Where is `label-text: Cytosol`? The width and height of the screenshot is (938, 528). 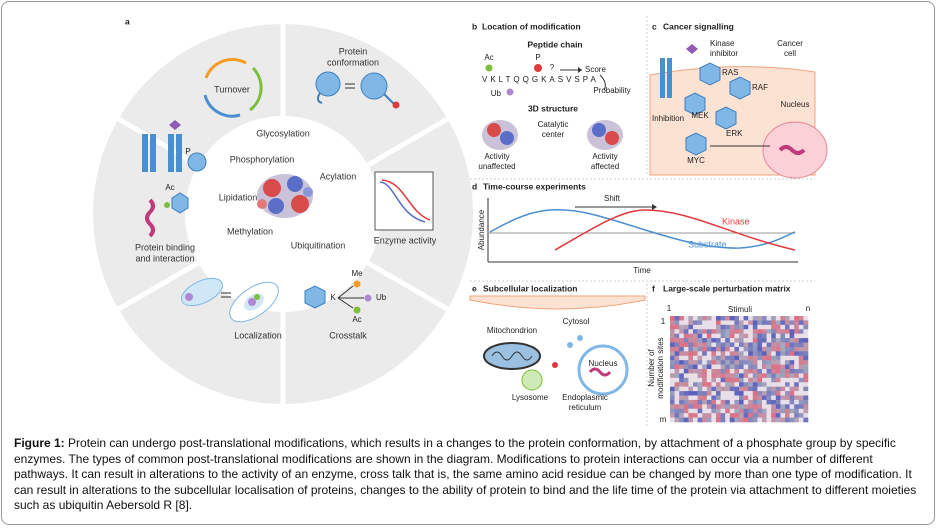 label-text: Cytosol is located at coordinates (576, 321).